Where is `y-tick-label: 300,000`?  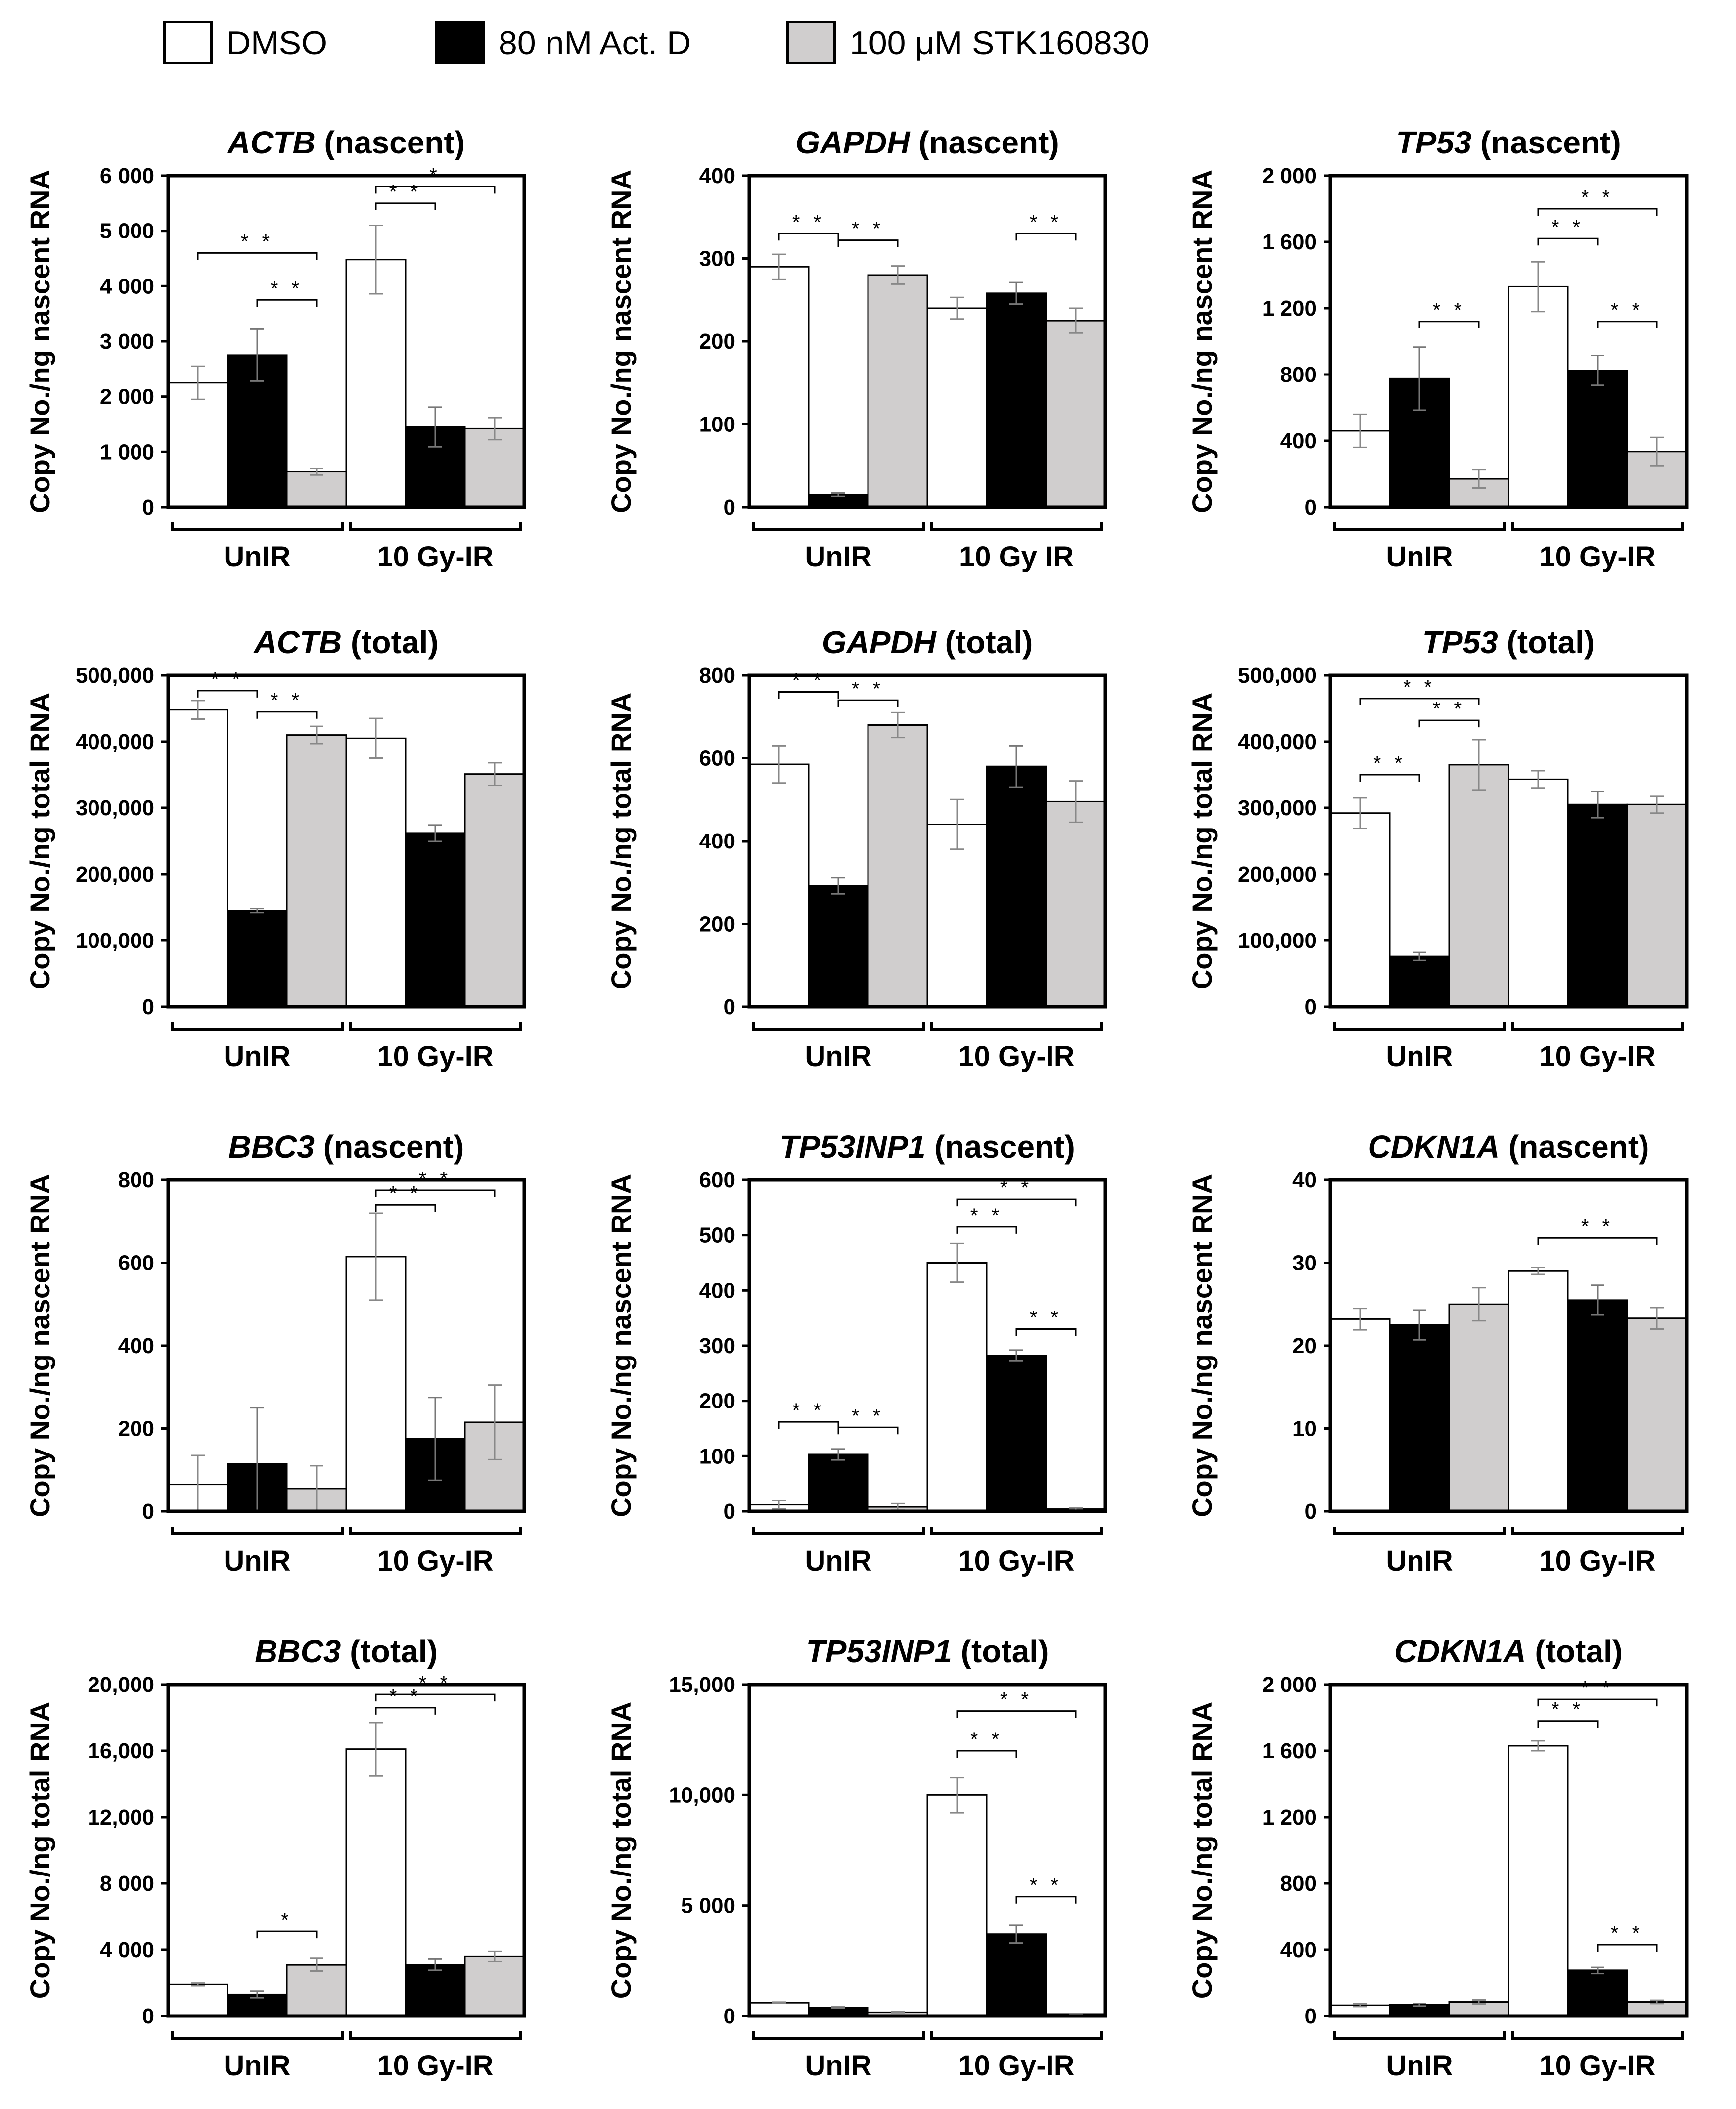
y-tick-label: 300,000 is located at coordinates (1277, 808).